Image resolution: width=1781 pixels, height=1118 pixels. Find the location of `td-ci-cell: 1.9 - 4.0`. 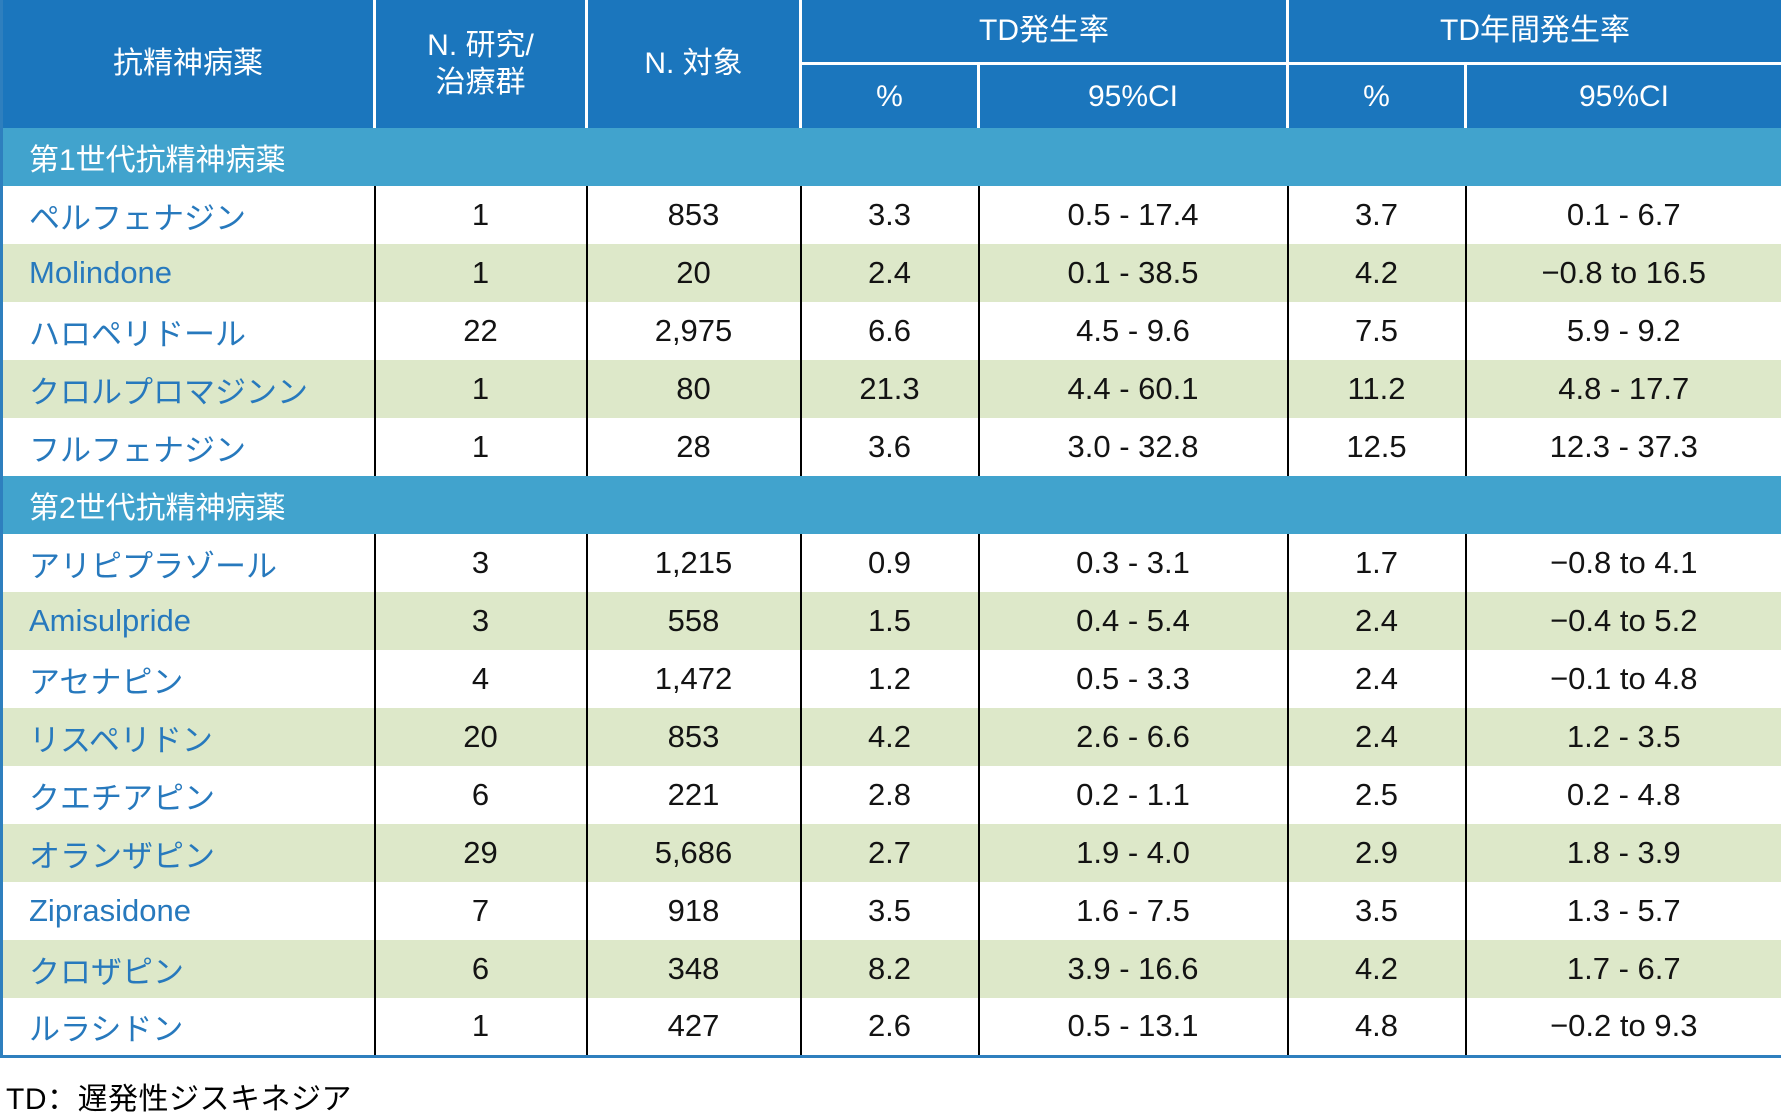

td-ci-cell: 1.9 - 4.0 is located at coordinates (1133, 853).